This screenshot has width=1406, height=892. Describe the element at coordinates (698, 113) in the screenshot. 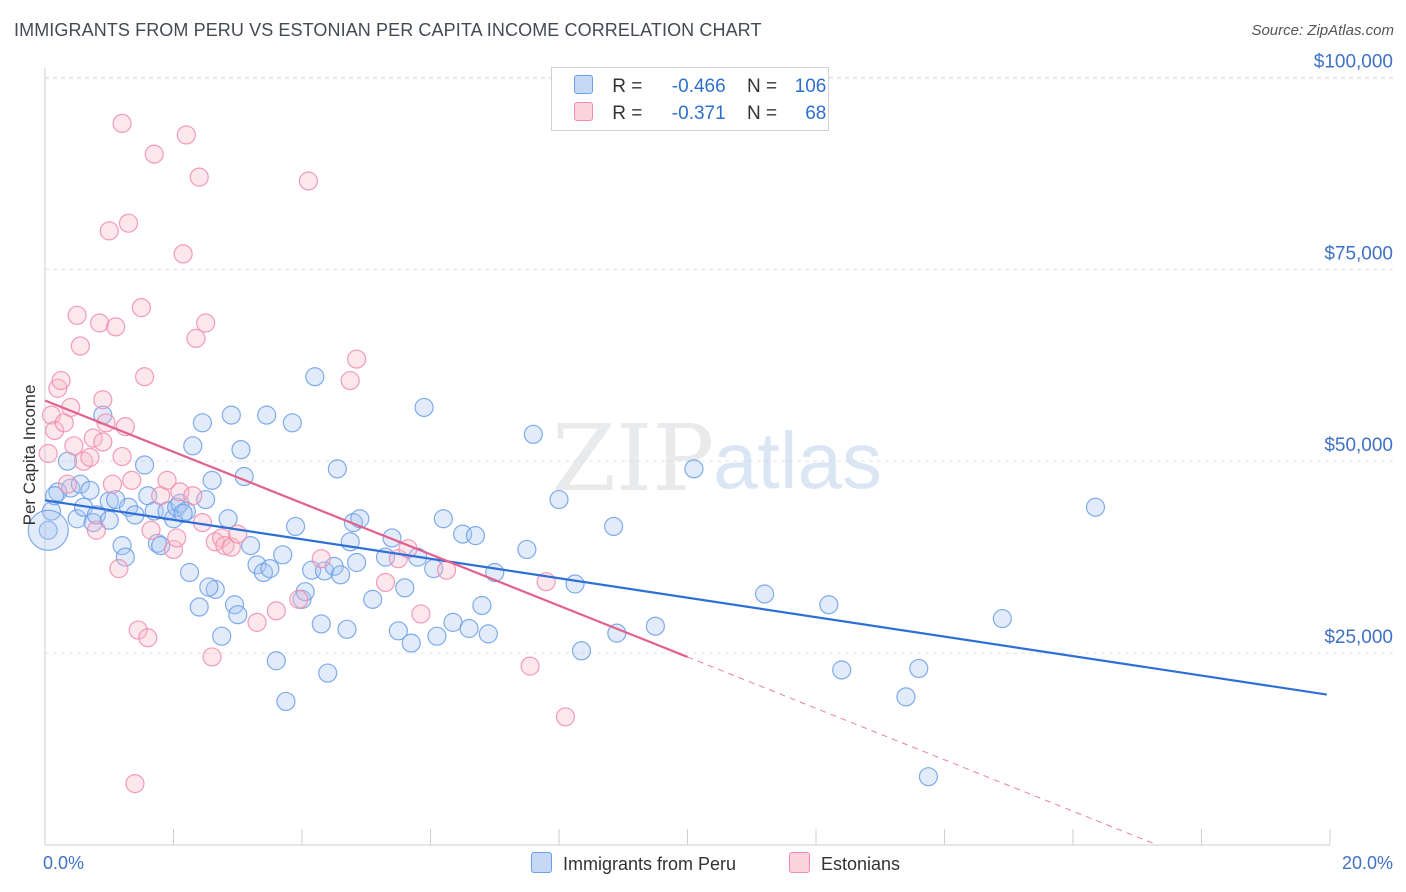

I see `legend-r-value: -0.371` at that location.